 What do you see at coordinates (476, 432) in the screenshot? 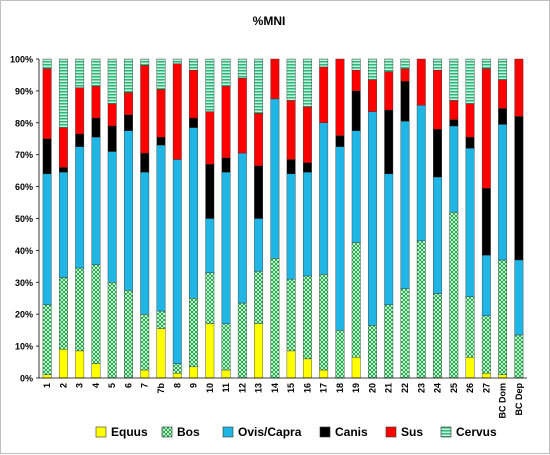
I see `legend-label: Cervus` at bounding box center [476, 432].